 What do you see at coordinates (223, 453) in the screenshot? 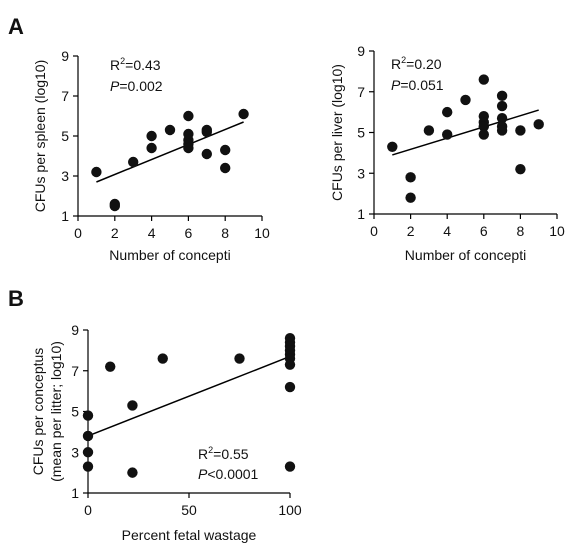
I see `r-squared-label: R2=0.55` at bounding box center [223, 453].